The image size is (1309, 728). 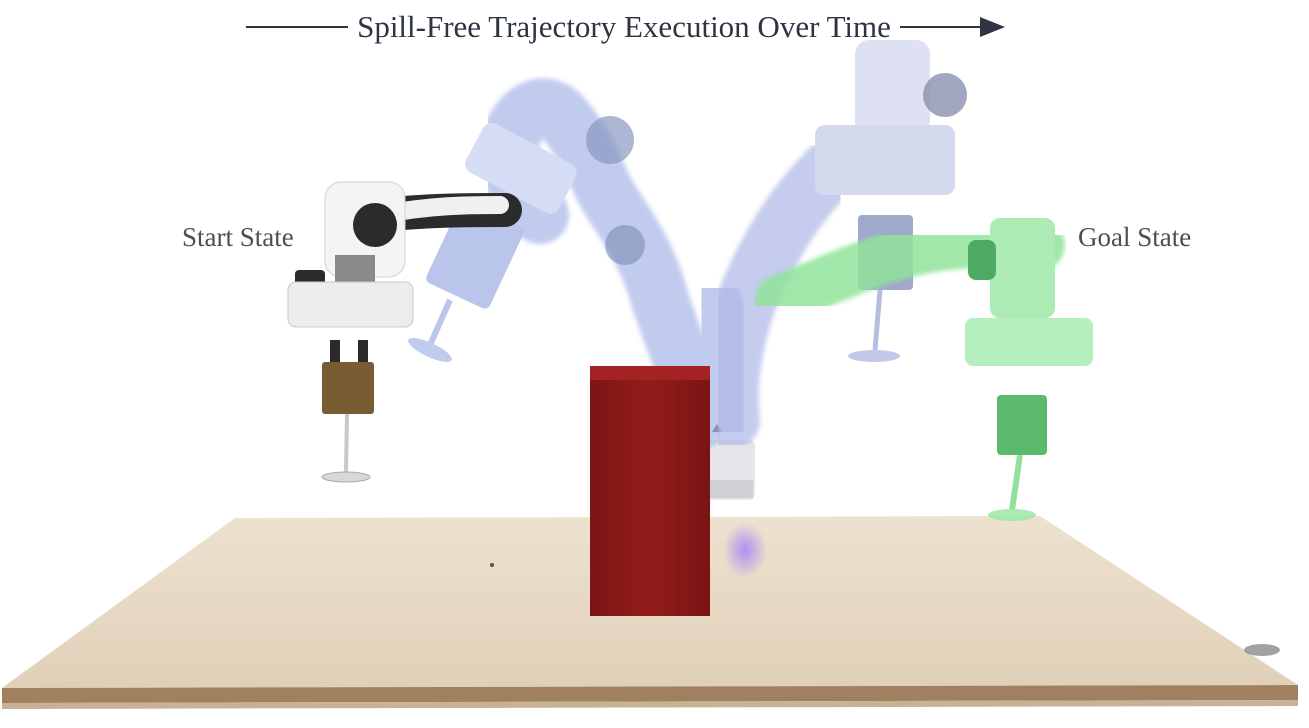 What do you see at coordinates (924, 368) in the screenshot?
I see `robot-arm-goal` at bounding box center [924, 368].